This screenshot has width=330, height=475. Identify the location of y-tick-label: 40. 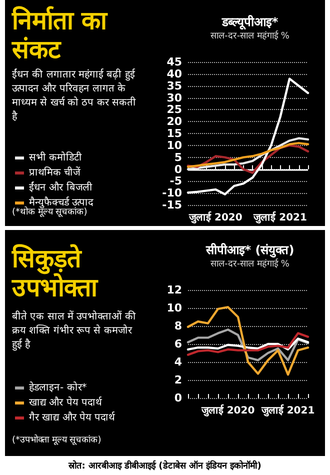
(174, 73).